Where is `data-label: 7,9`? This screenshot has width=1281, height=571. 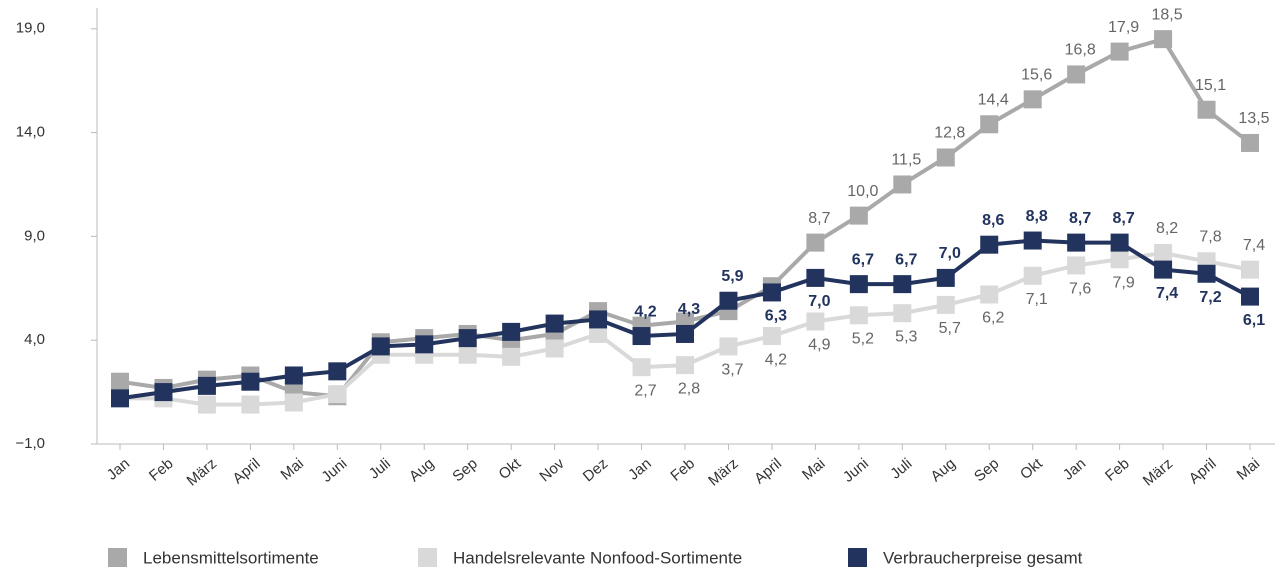
data-label: 7,9 is located at coordinates (1123, 282).